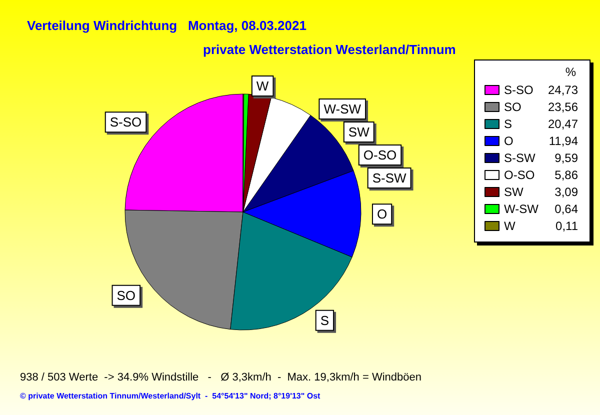 The height and width of the screenshot is (415, 600). I want to click on legend-label: SW, so click(514, 192).